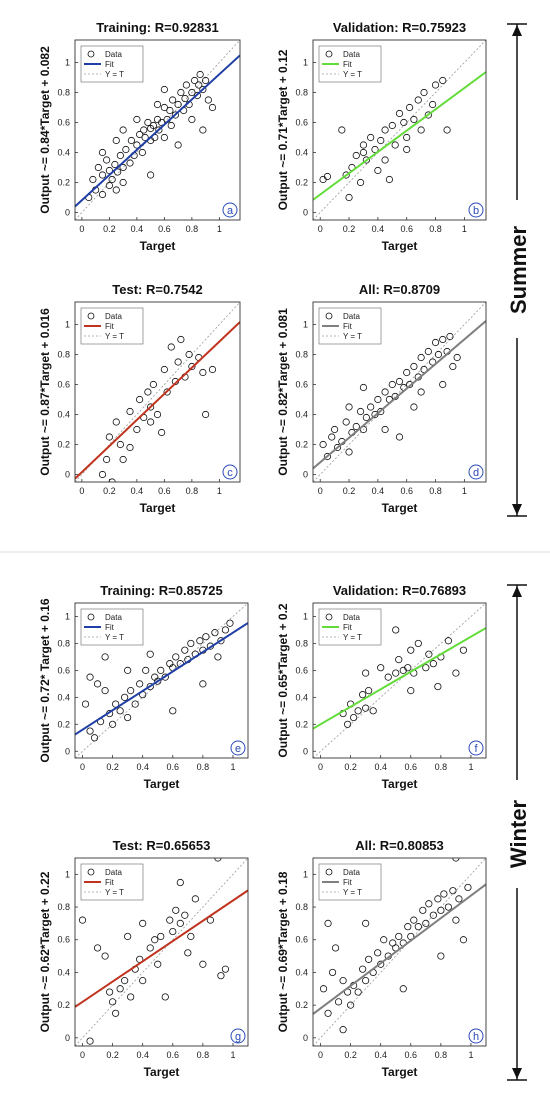  I want to click on y-axis-label: Output ~= 0.72* Target + 0.16, so click(45, 680).